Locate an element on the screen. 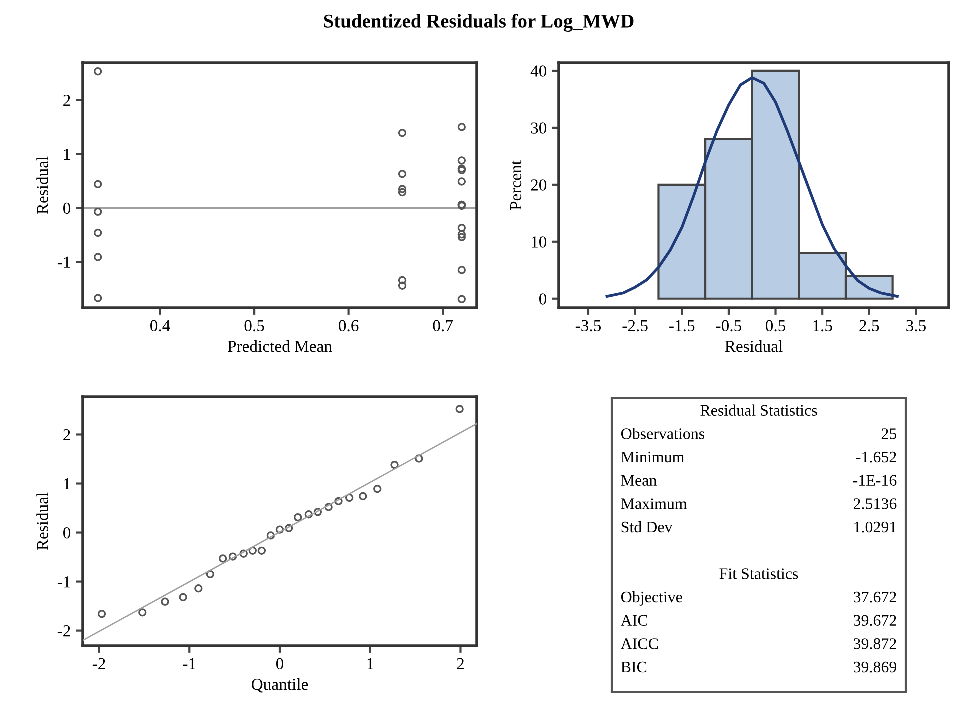 The height and width of the screenshot is (727, 958). x-tick-label: -2 is located at coordinates (99, 664).